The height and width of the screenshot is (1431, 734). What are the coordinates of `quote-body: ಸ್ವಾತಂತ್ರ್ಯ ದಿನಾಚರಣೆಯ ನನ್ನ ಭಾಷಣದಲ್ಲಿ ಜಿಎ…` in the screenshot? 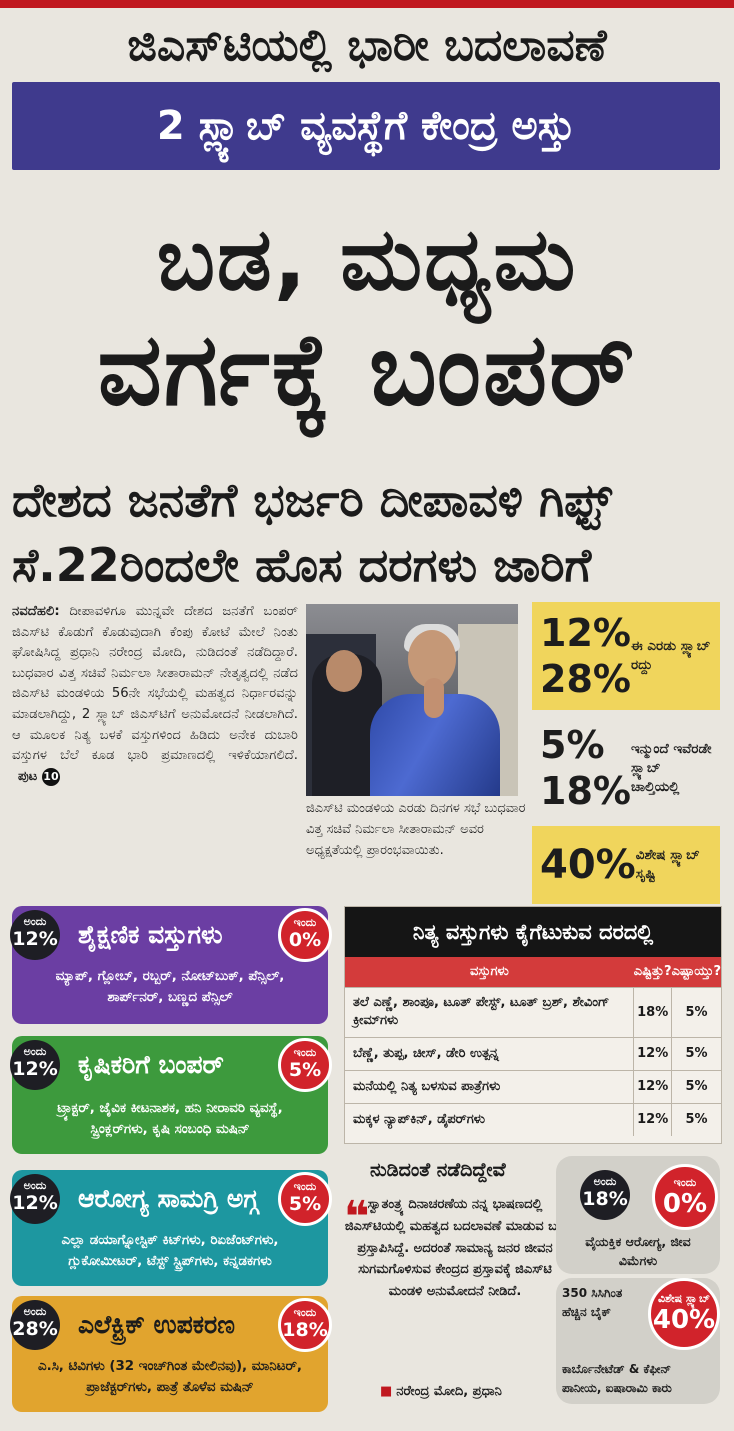 It's located at (455, 1248).